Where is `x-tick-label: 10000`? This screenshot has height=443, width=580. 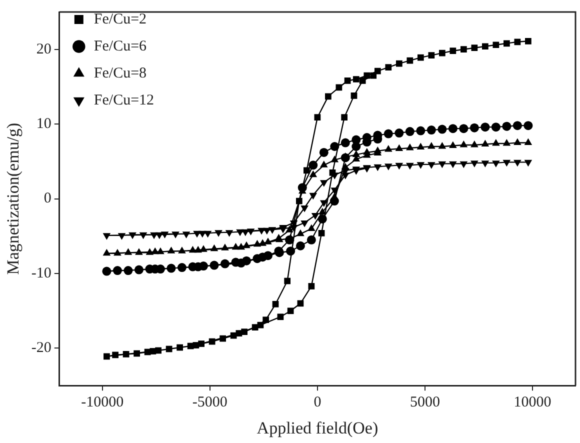
x-tick-label: 10000 is located at coordinates (533, 402).